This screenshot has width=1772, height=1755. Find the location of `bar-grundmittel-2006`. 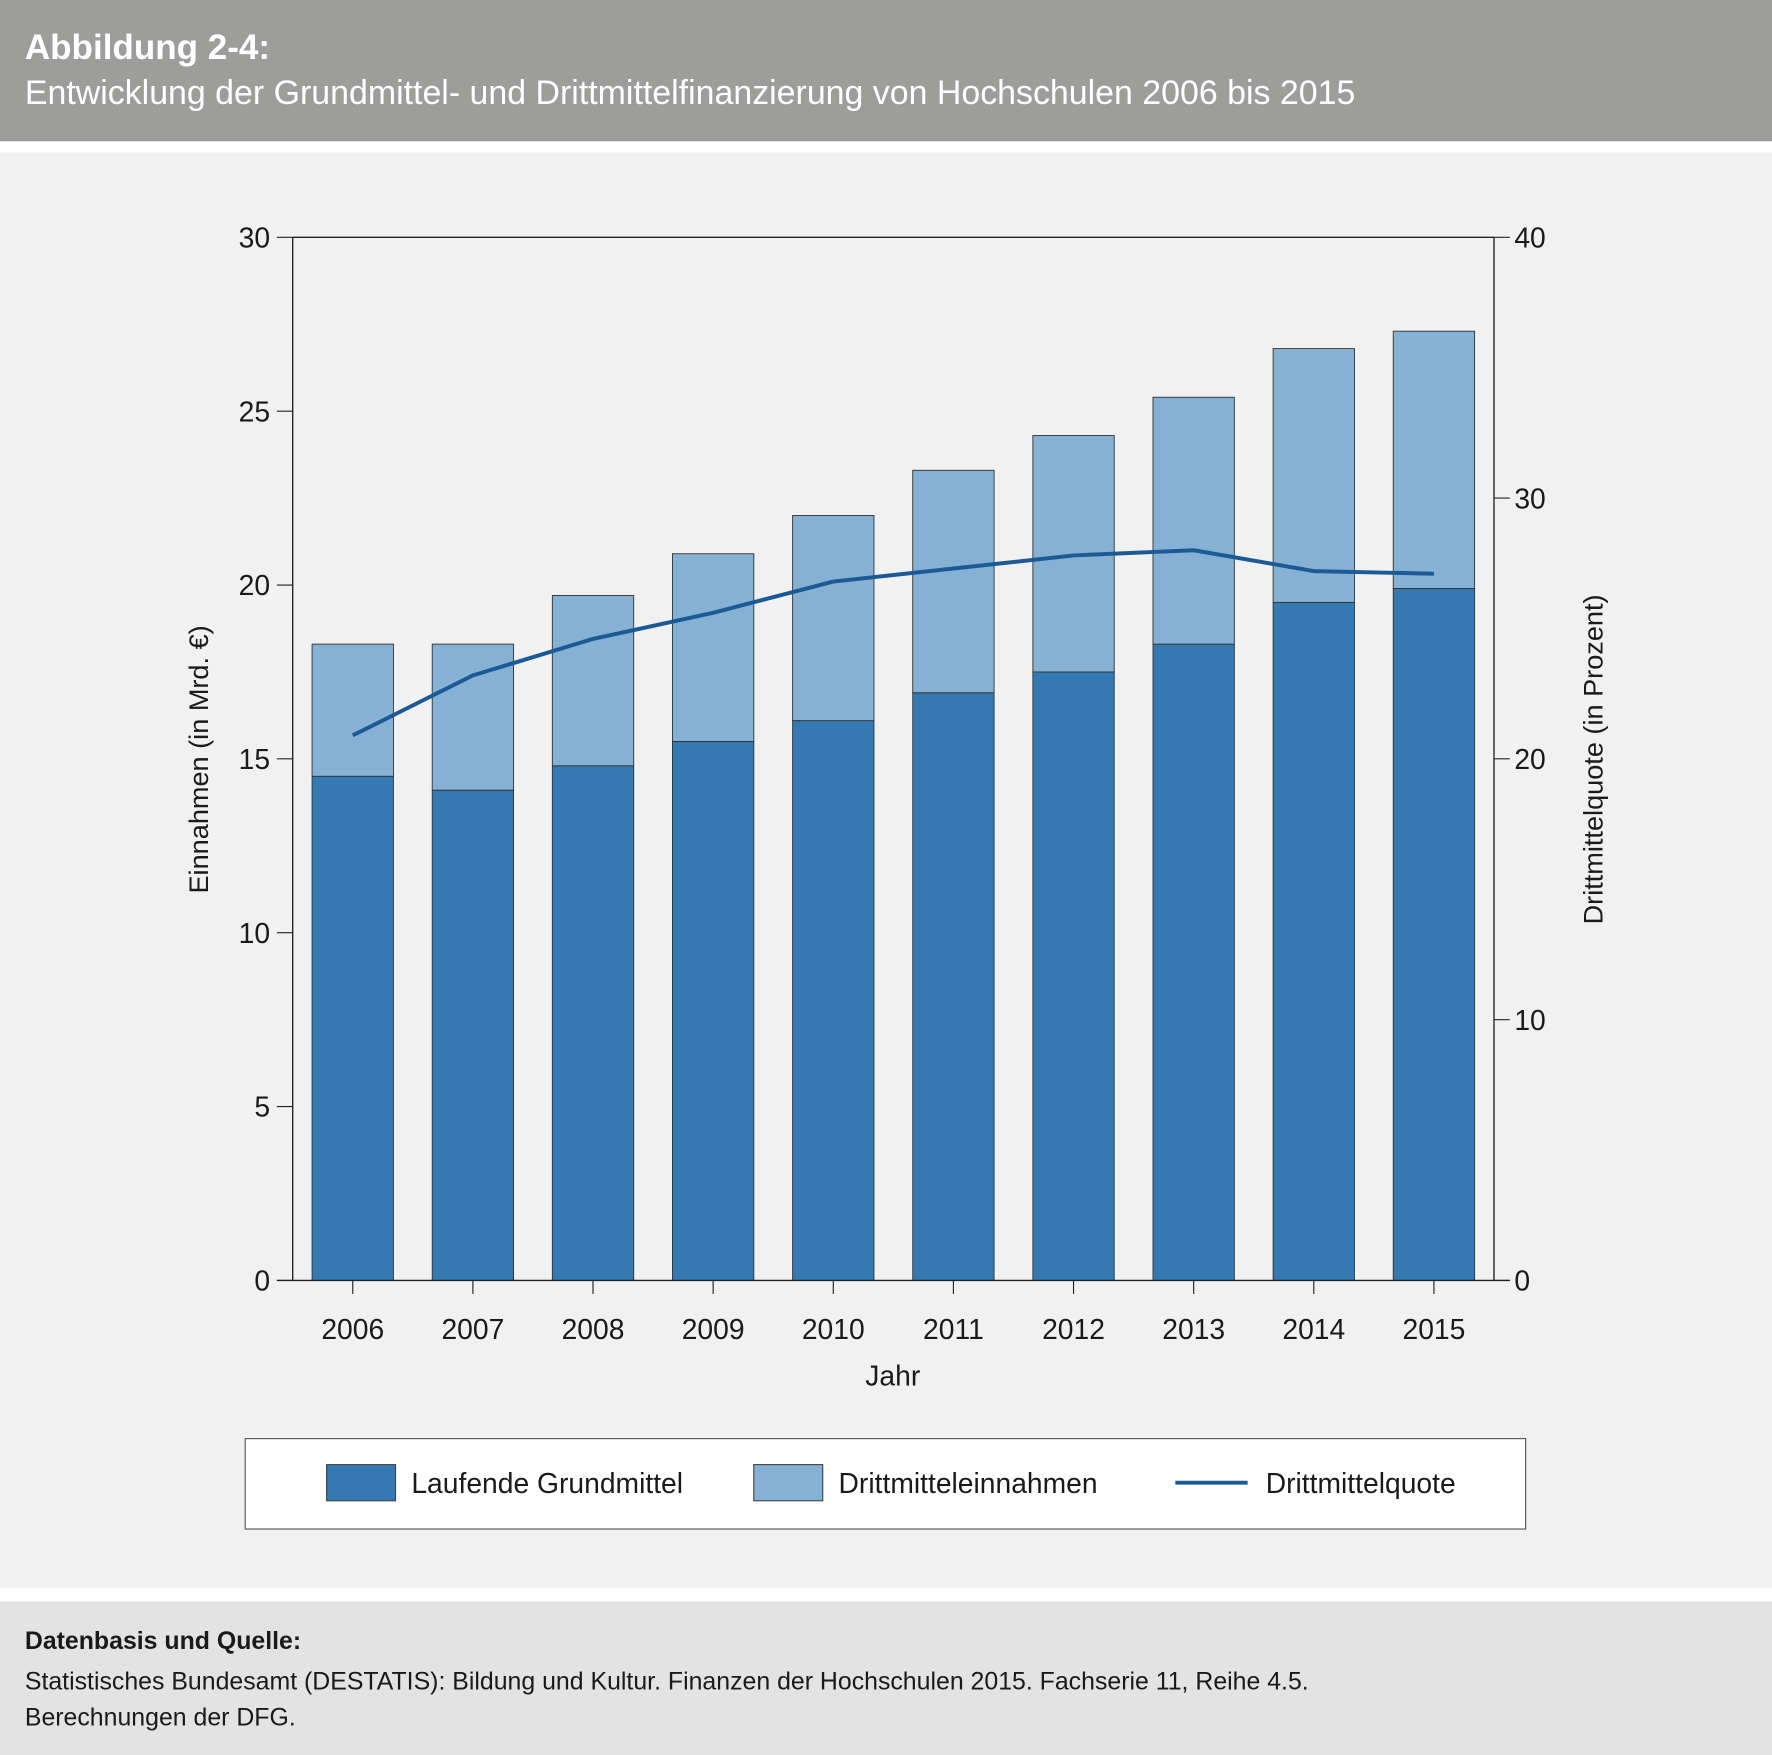

bar-grundmittel-2006 is located at coordinates (352, 1028).